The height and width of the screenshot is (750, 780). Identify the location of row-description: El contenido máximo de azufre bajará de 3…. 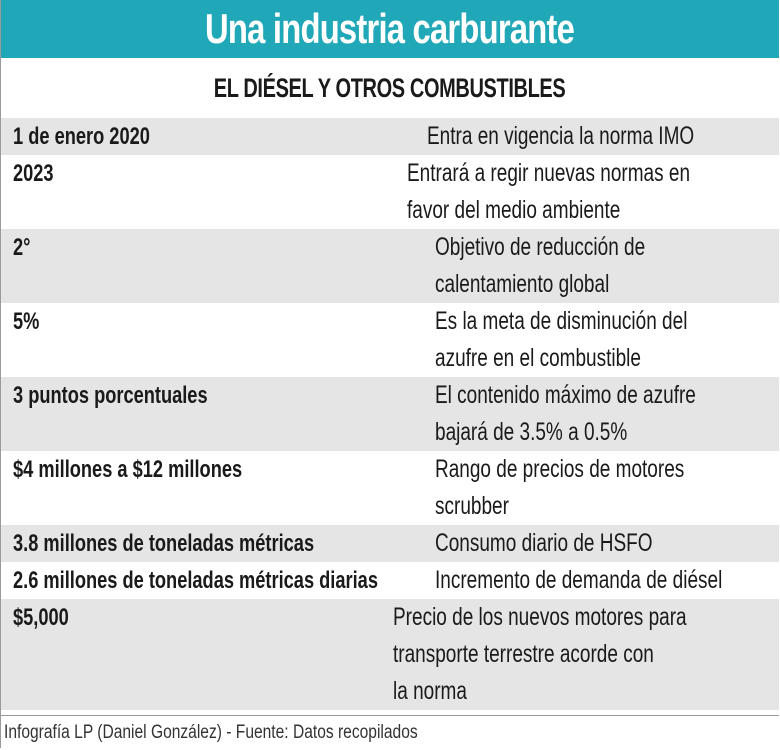
(607, 414).